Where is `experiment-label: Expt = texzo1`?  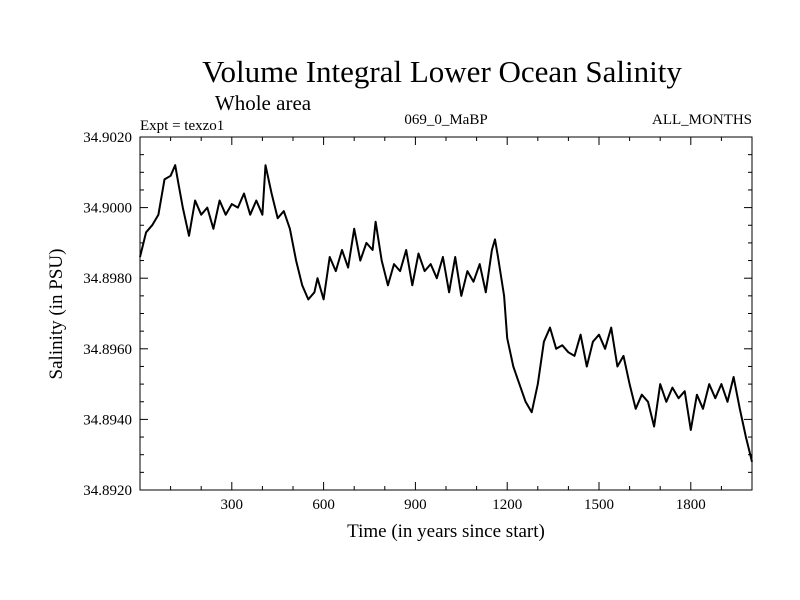 experiment-label: Expt = texzo1 is located at coordinates (182, 126).